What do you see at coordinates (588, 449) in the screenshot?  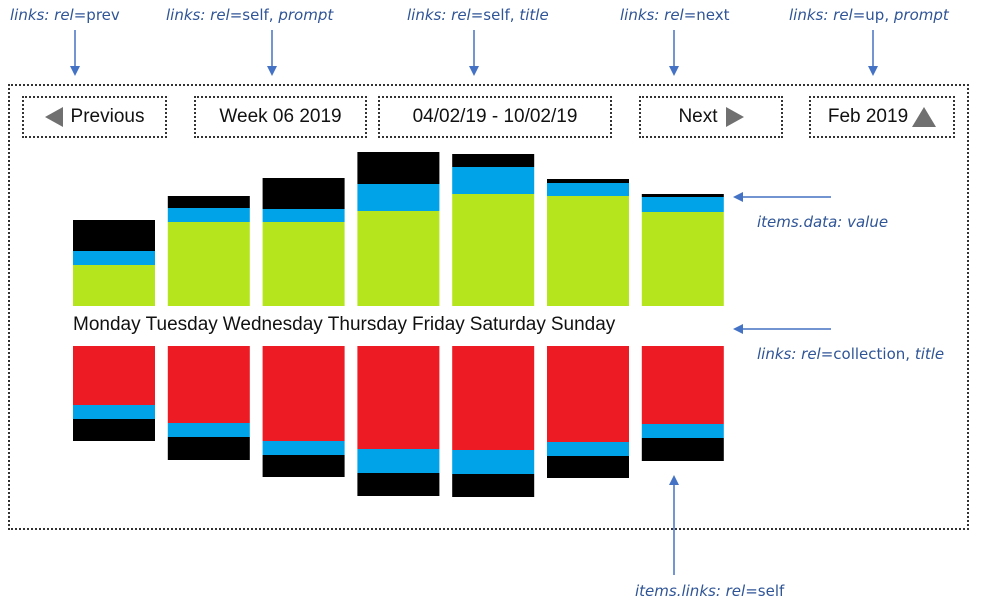 I see `lower-bar-saturday-blue` at bounding box center [588, 449].